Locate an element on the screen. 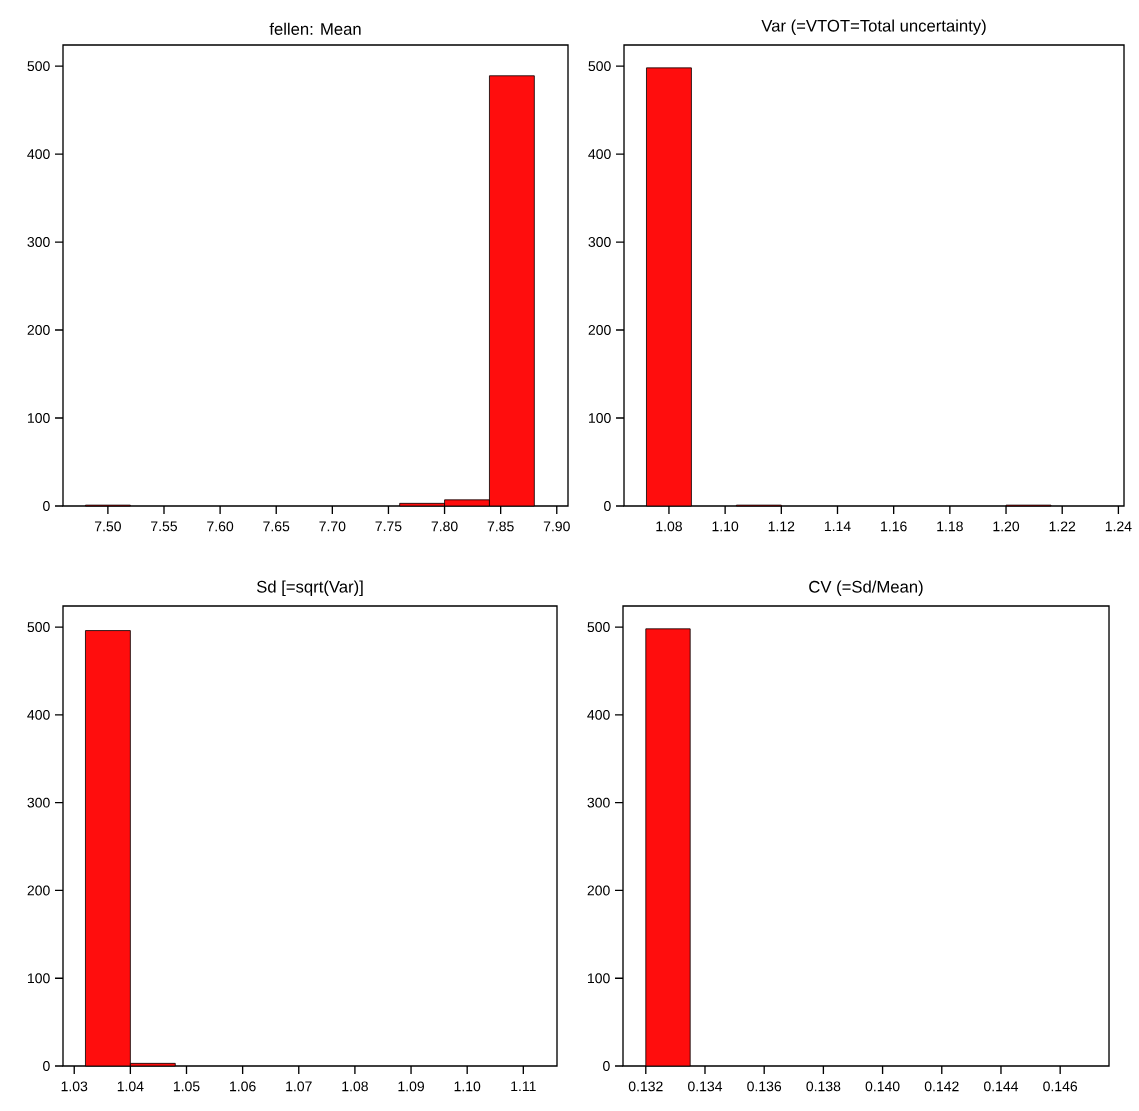  x-tick-label: 7.55 is located at coordinates (164, 526).